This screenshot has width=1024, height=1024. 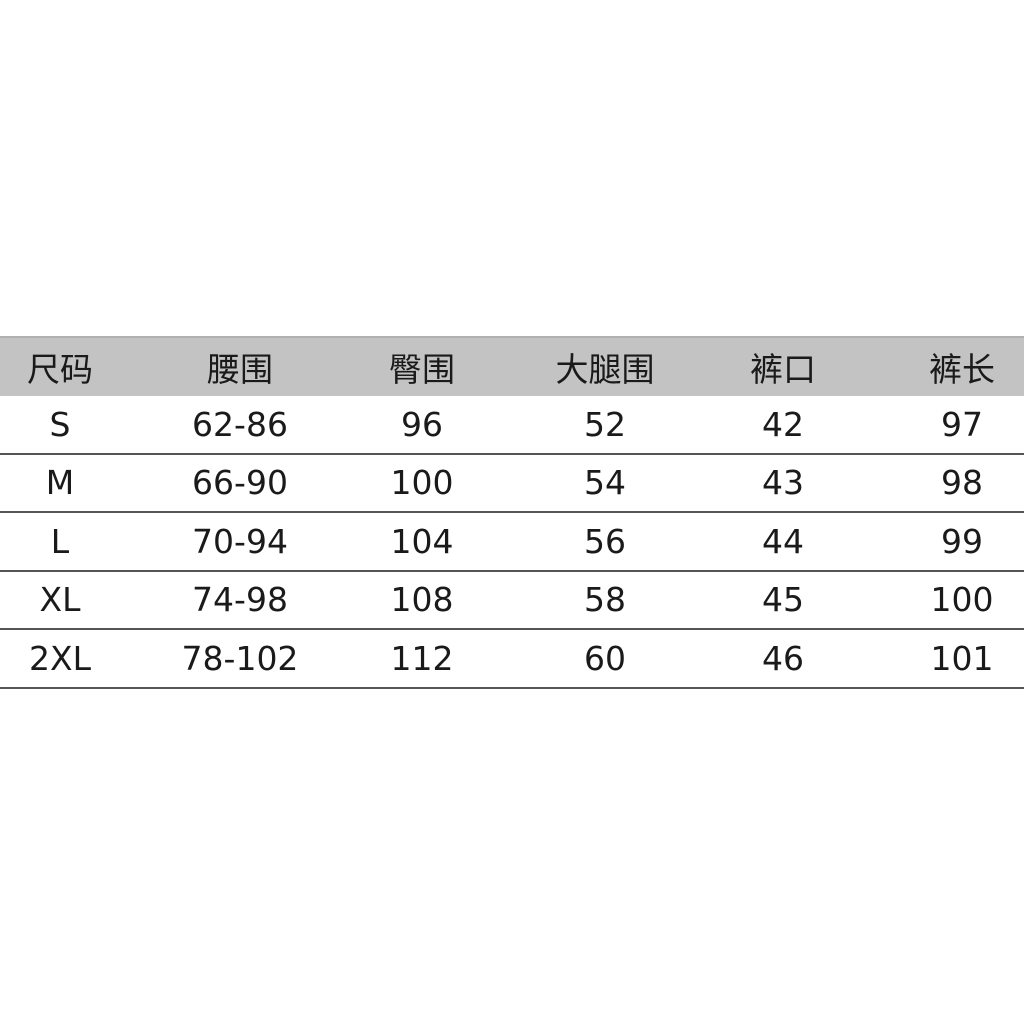 I want to click on header-hip: 臀围, so click(x=422, y=369).